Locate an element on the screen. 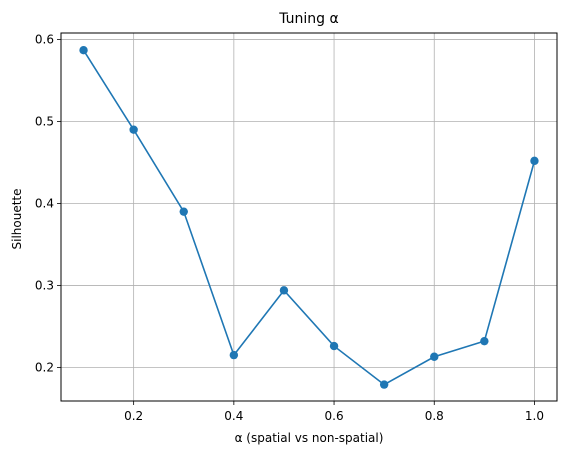 The height and width of the screenshot is (455, 567). x-tick-label: 0.8 is located at coordinates (434, 416).